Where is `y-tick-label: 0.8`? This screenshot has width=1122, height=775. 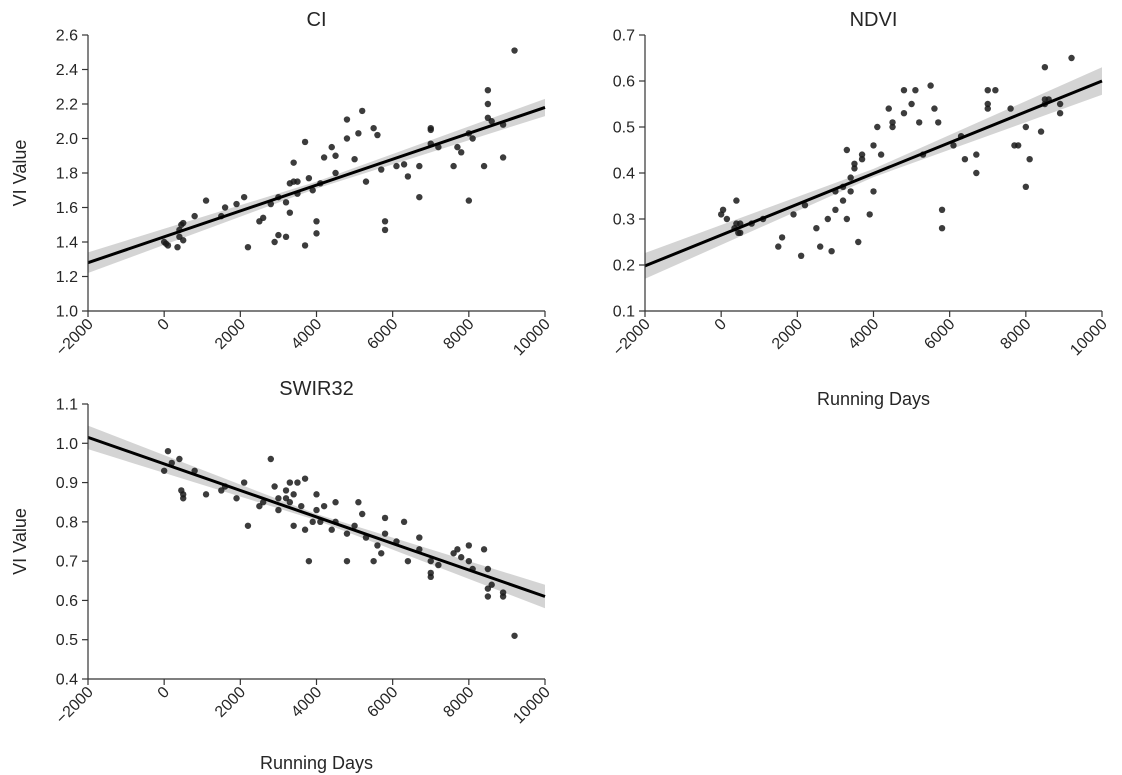 y-tick-label: 0.8 is located at coordinates (67, 522).